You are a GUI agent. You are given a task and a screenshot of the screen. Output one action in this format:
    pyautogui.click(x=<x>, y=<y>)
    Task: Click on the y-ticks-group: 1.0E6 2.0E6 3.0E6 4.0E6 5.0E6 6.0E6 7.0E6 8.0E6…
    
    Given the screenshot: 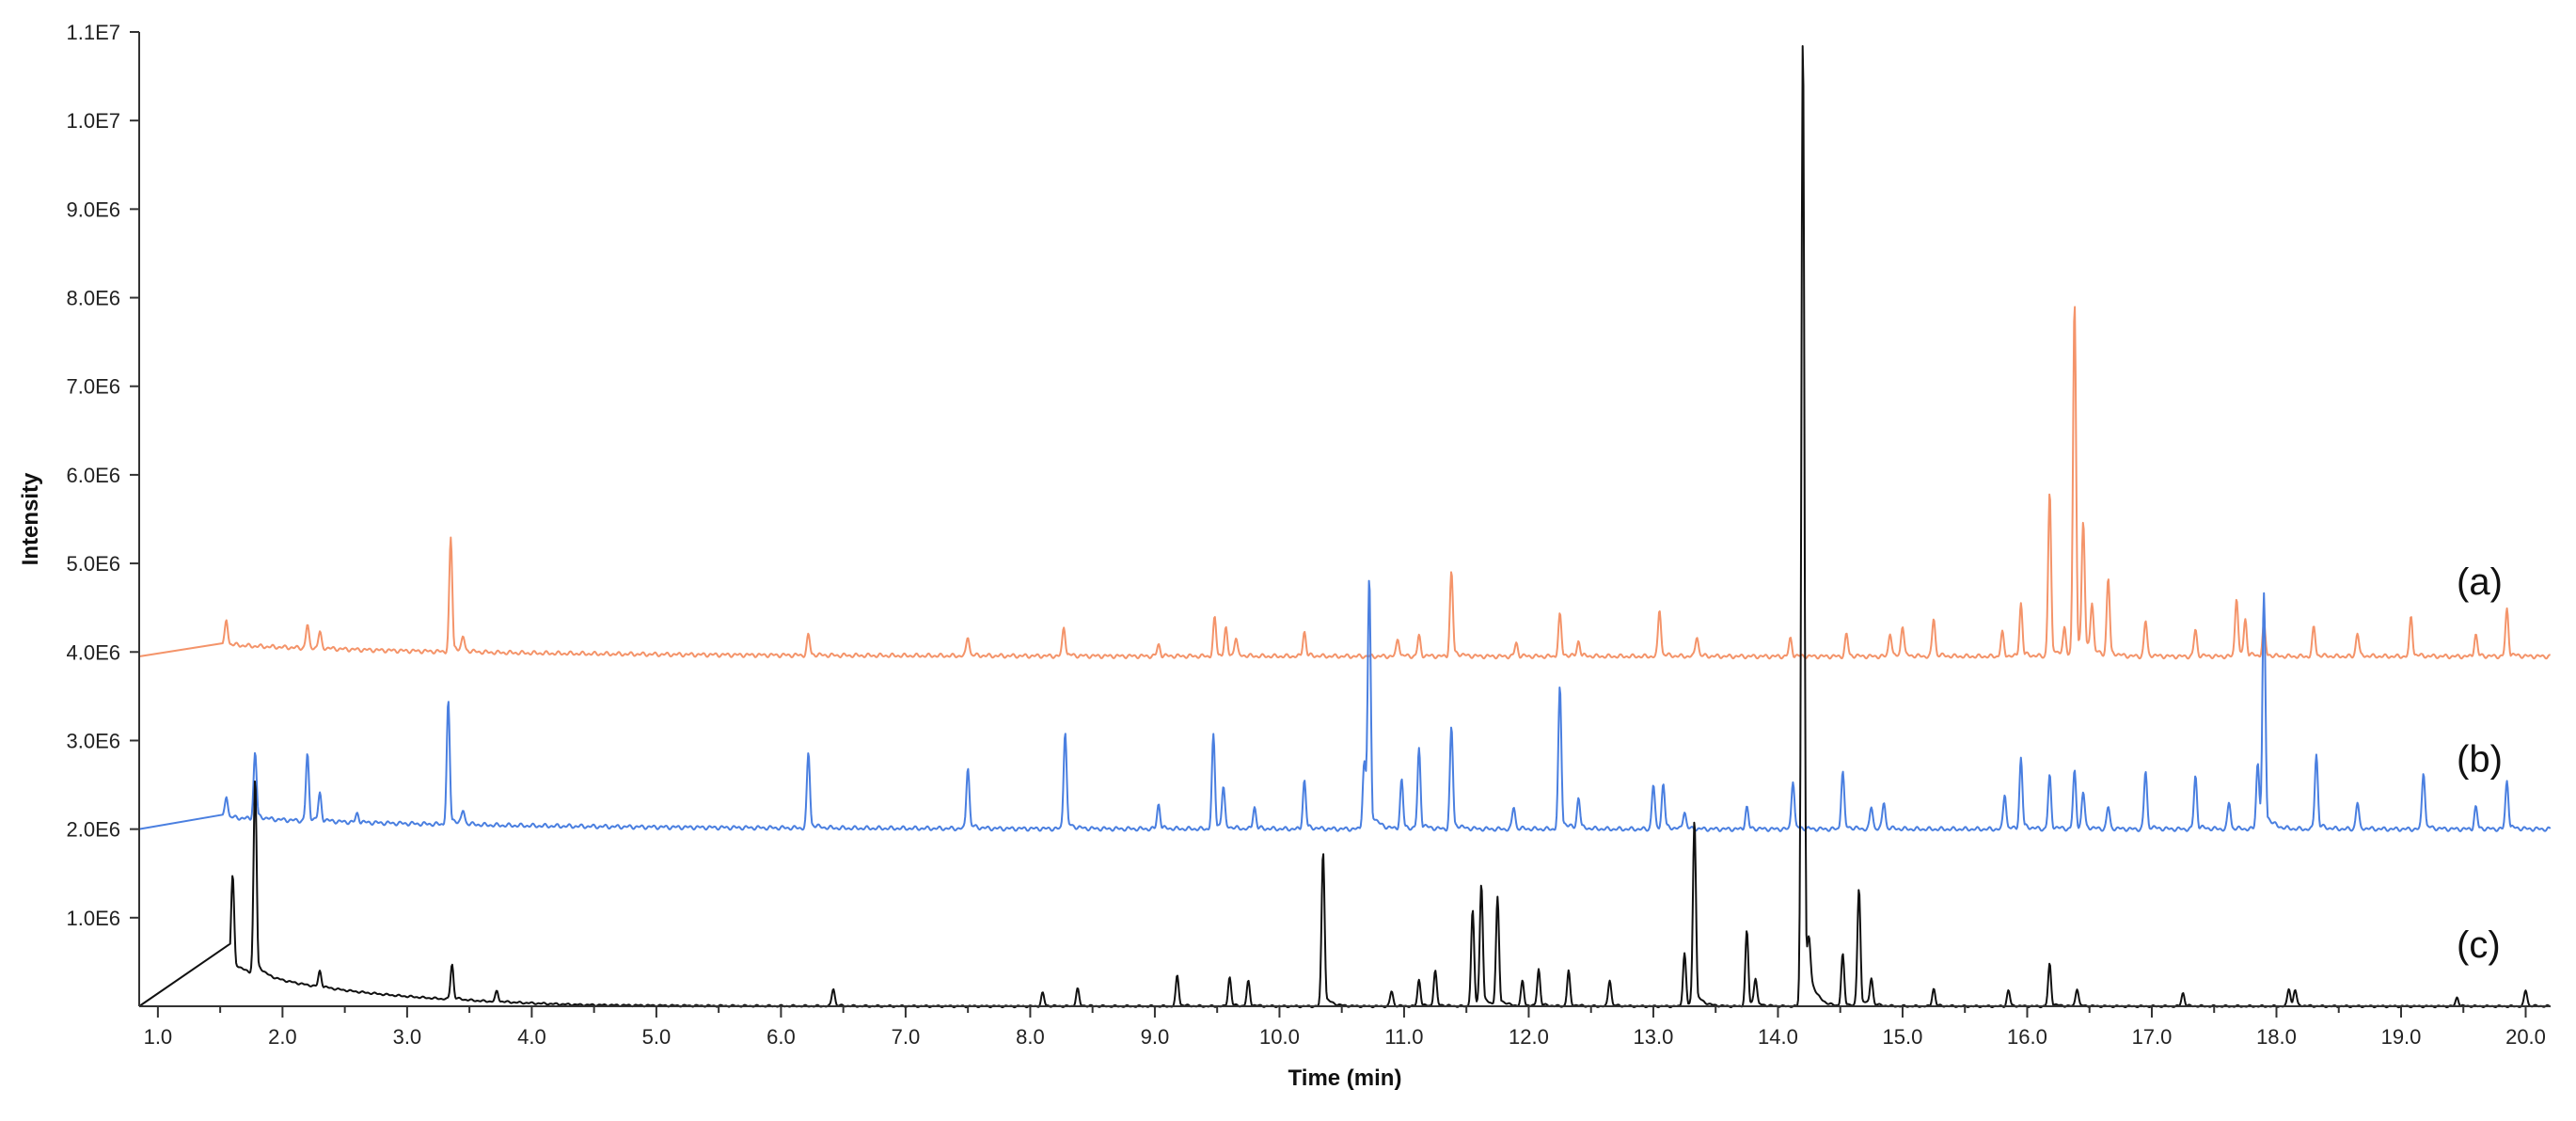 What is the action you would take?
    pyautogui.click(x=103, y=475)
    